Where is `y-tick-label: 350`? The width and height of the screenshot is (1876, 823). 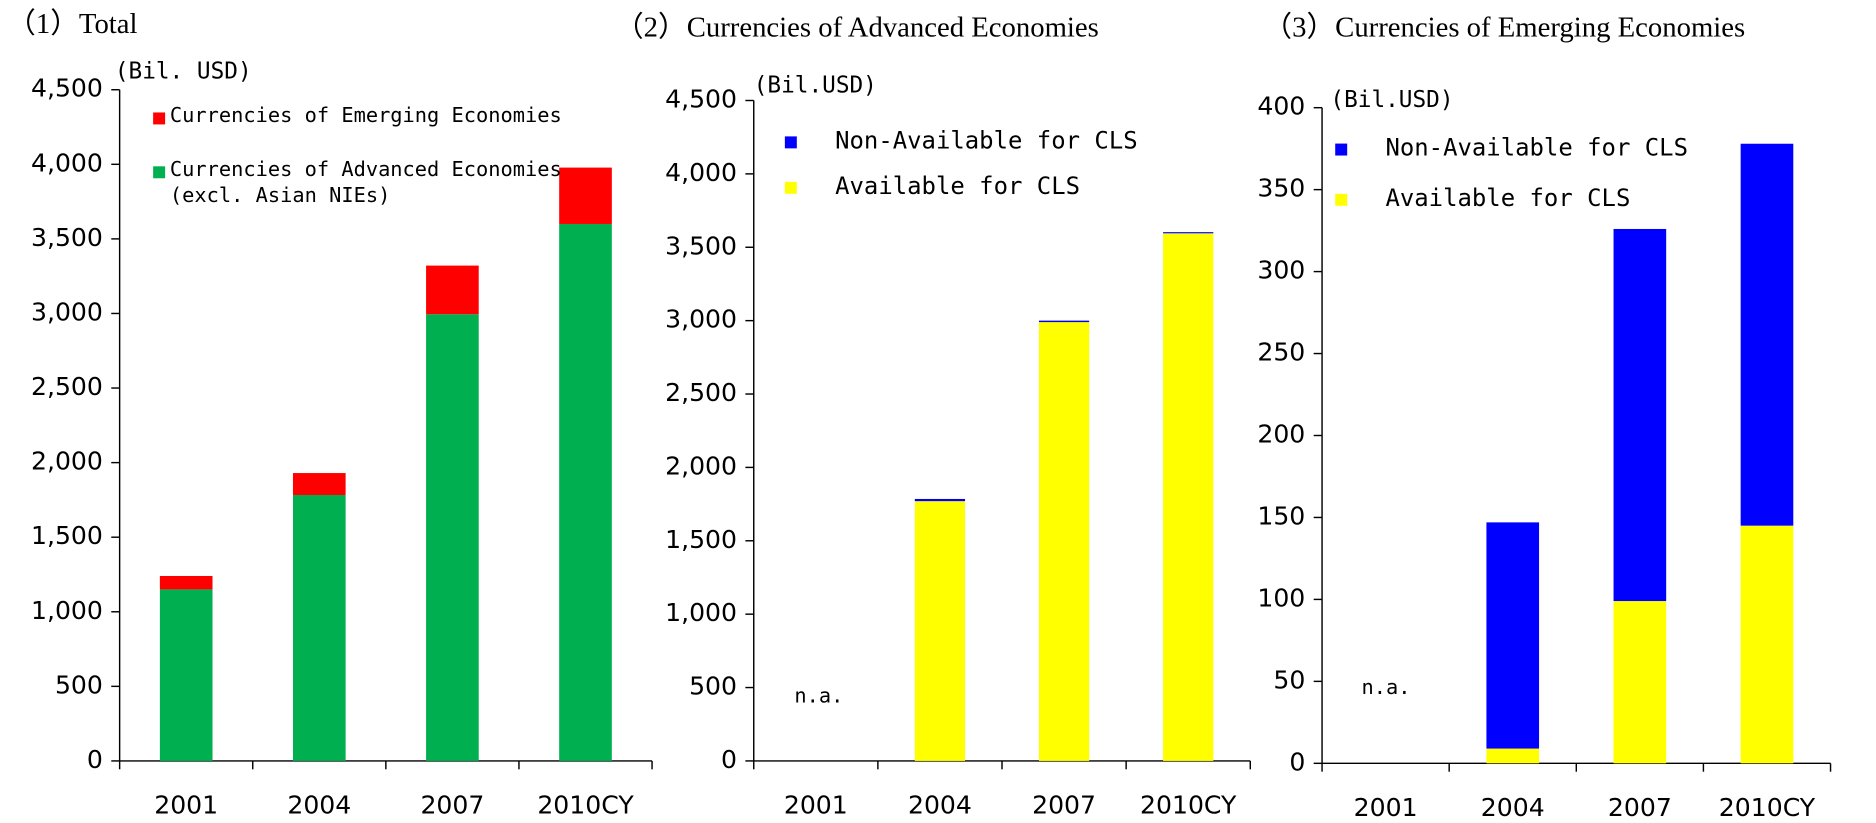
y-tick-label: 350 is located at coordinates (1281, 188).